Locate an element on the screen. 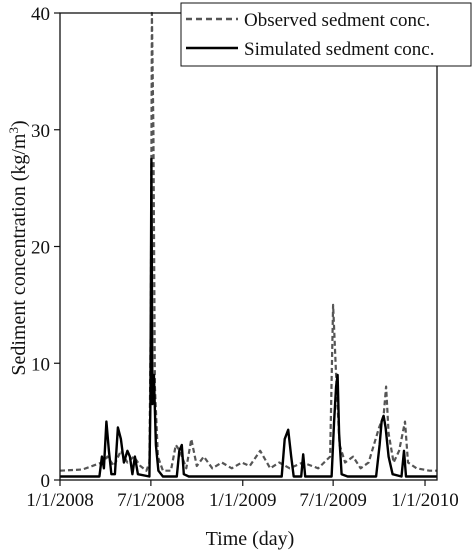 The image size is (474, 555). x-tick-label: 1/1/2010 is located at coordinates (425, 500).